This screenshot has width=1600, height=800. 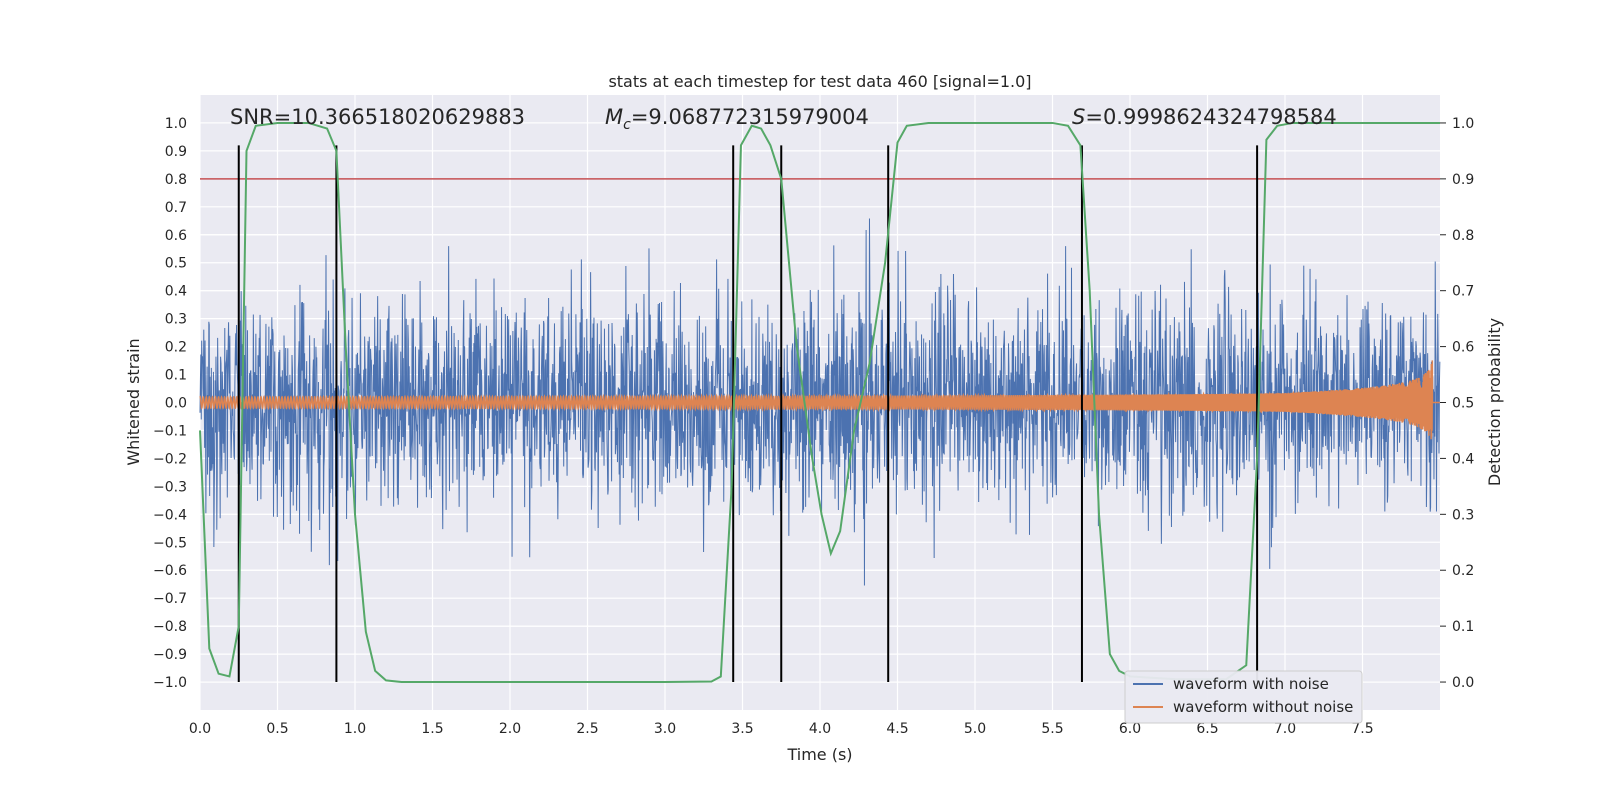 I want to click on x-tick-label: 6.0, so click(x=1130, y=729).